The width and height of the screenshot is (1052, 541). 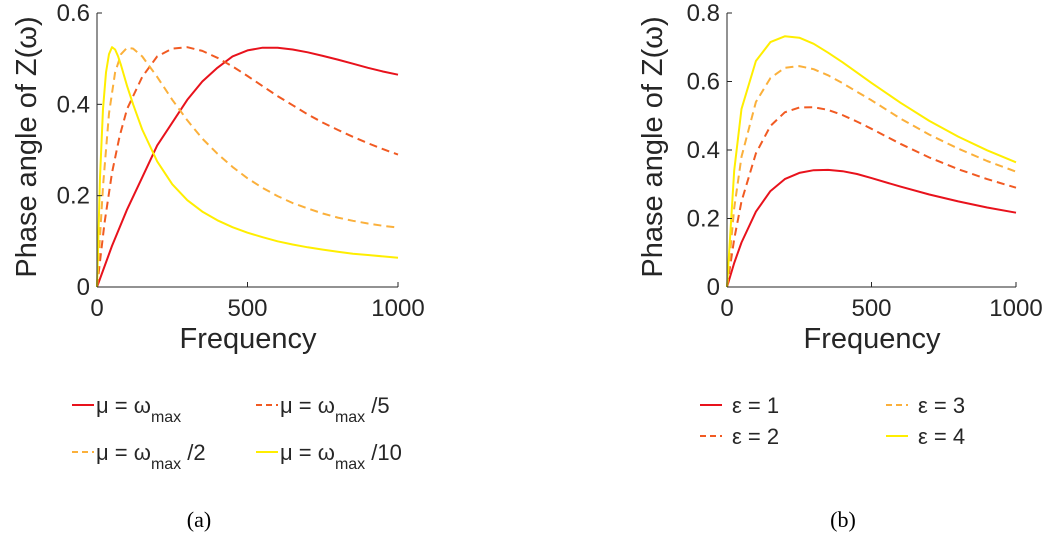 I want to click on x-axis-label-a: Frequency, so click(x=248, y=339).